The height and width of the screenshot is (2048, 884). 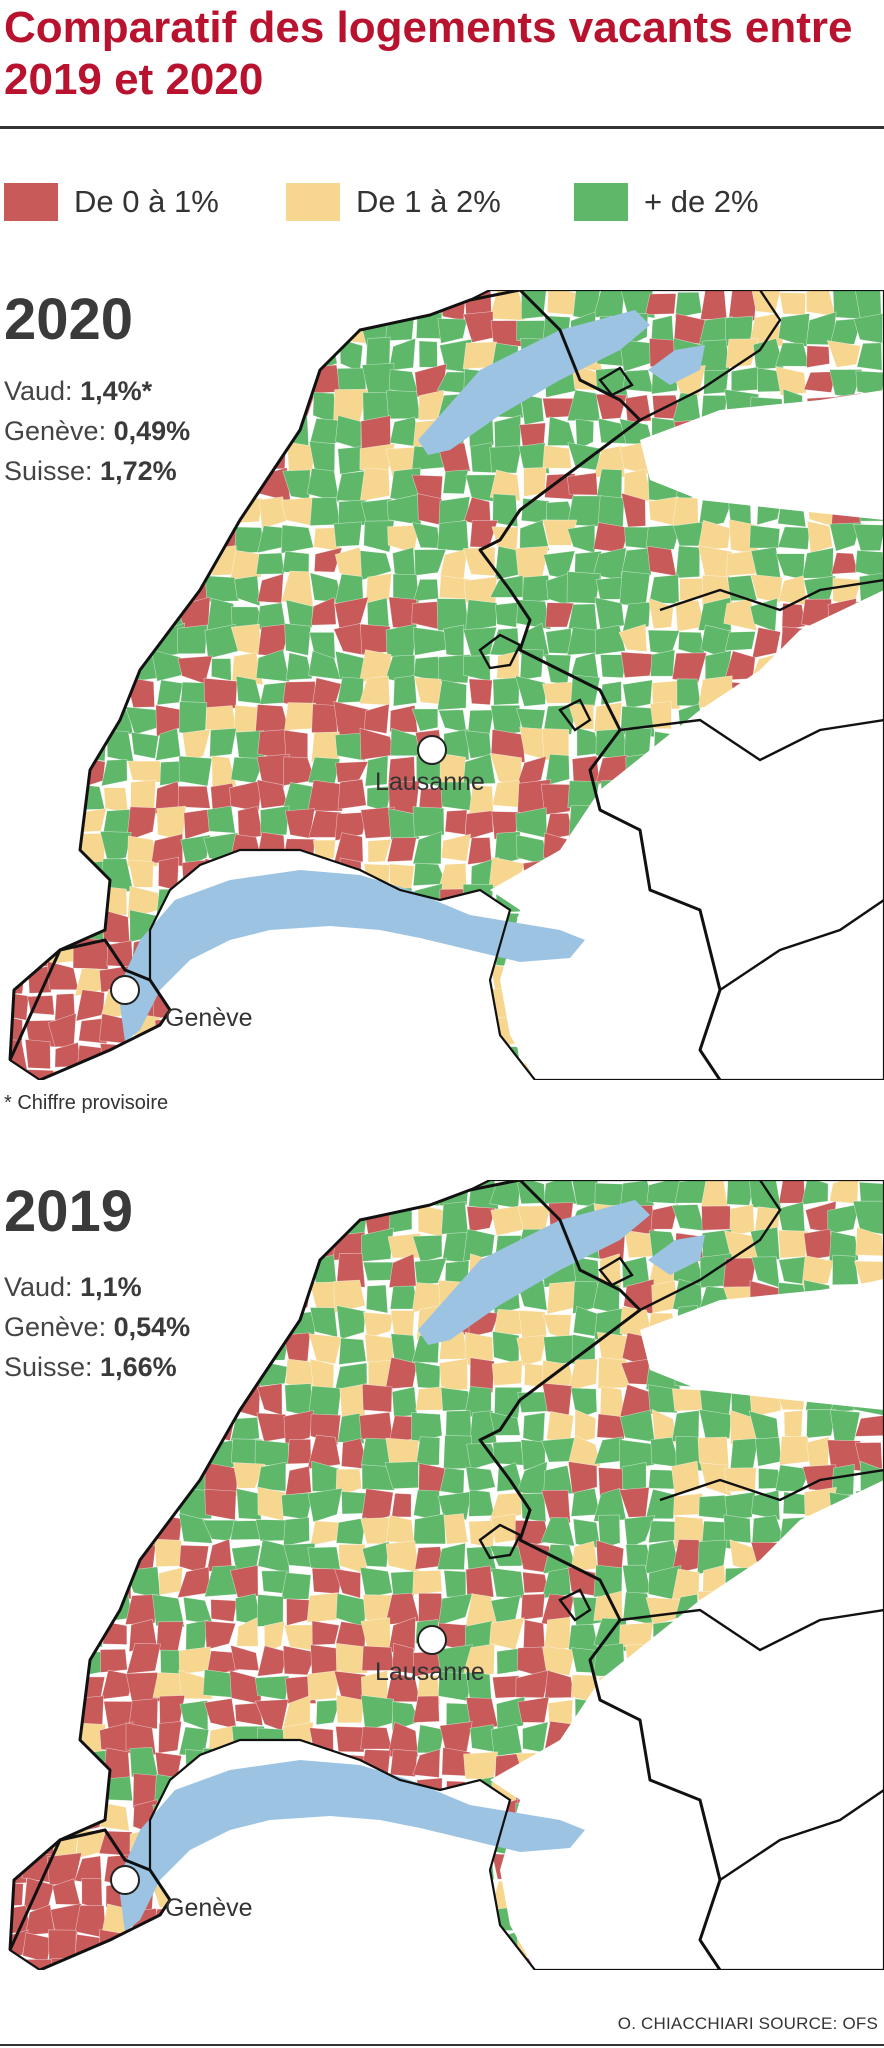 What do you see at coordinates (747, 2023) in the screenshot?
I see `credit-line: O. CHIACCHIARI SOURCE: OFS` at bounding box center [747, 2023].